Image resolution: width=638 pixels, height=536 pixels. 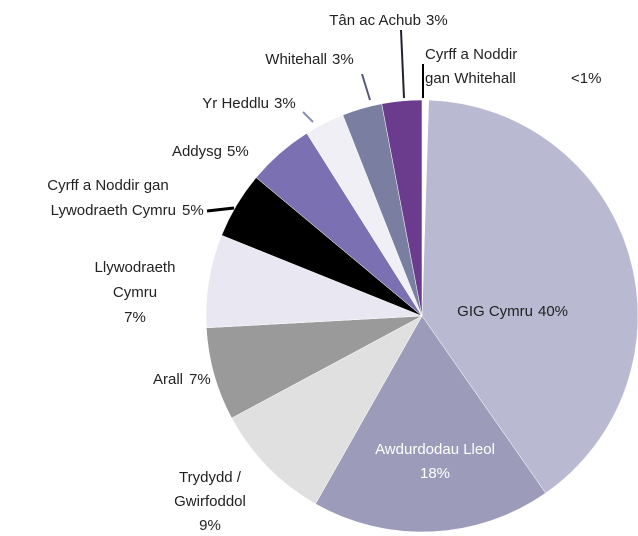 What do you see at coordinates (235, 103) in the screenshot?
I see `slice-label: Yr Heddlu` at bounding box center [235, 103].